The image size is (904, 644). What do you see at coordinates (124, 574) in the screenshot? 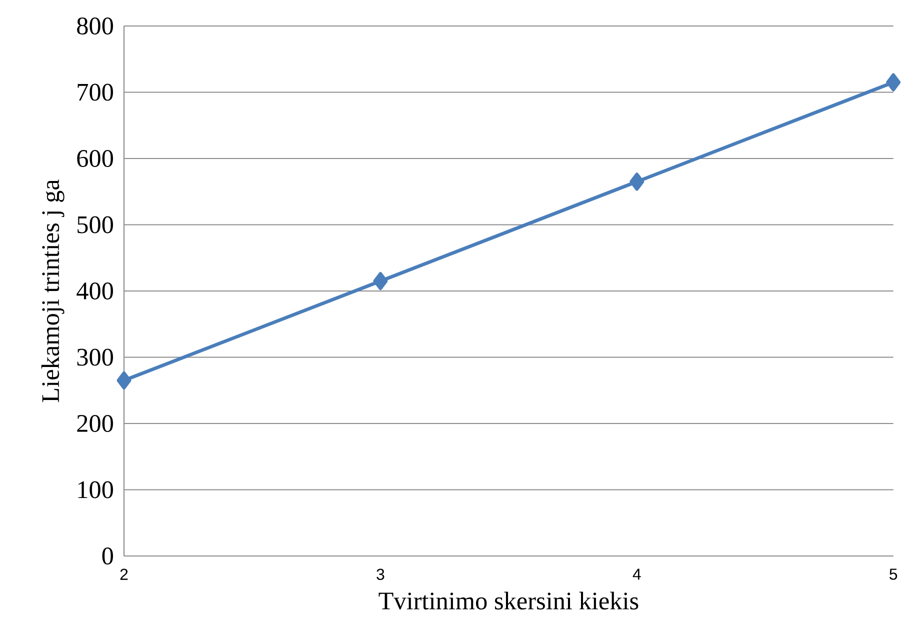
I see `x-tick-label: 2` at bounding box center [124, 574].